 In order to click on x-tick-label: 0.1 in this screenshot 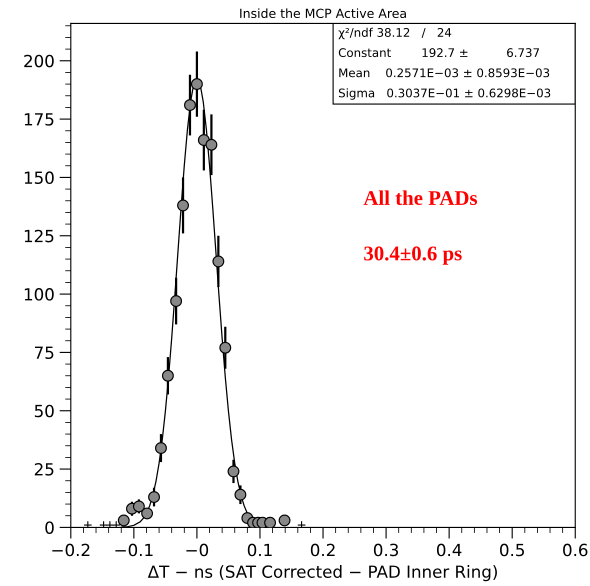, I will do `click(260, 550)`.